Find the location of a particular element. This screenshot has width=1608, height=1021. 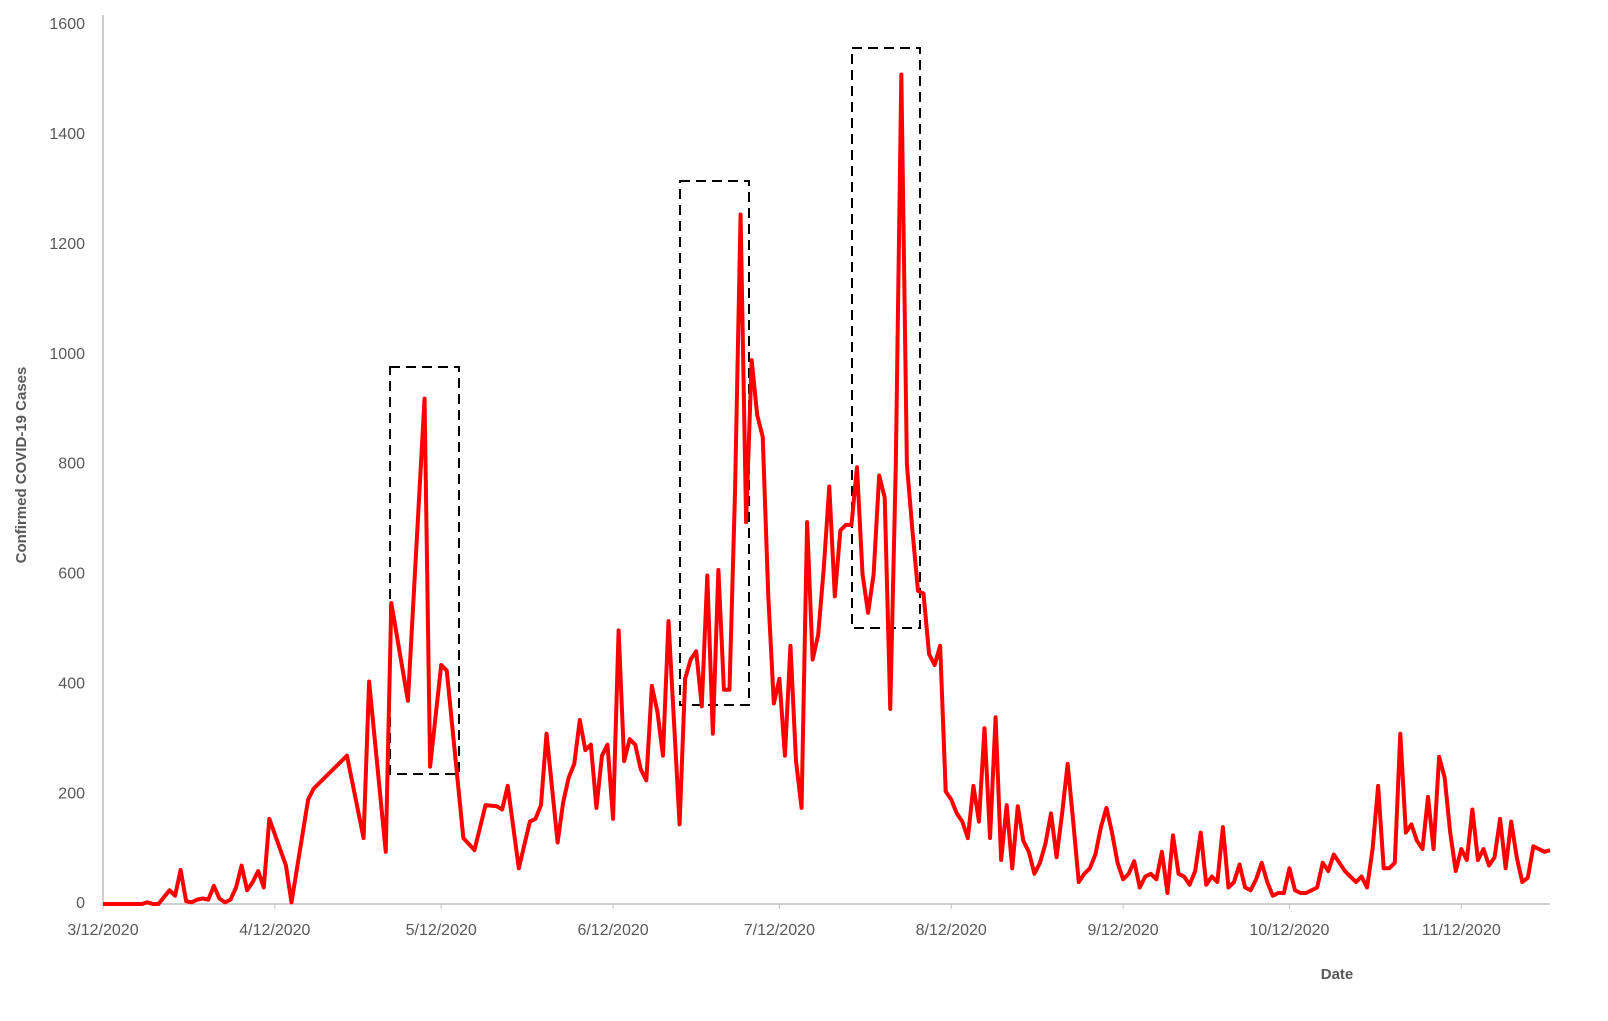

y-tick-label: 400 is located at coordinates (71, 683).